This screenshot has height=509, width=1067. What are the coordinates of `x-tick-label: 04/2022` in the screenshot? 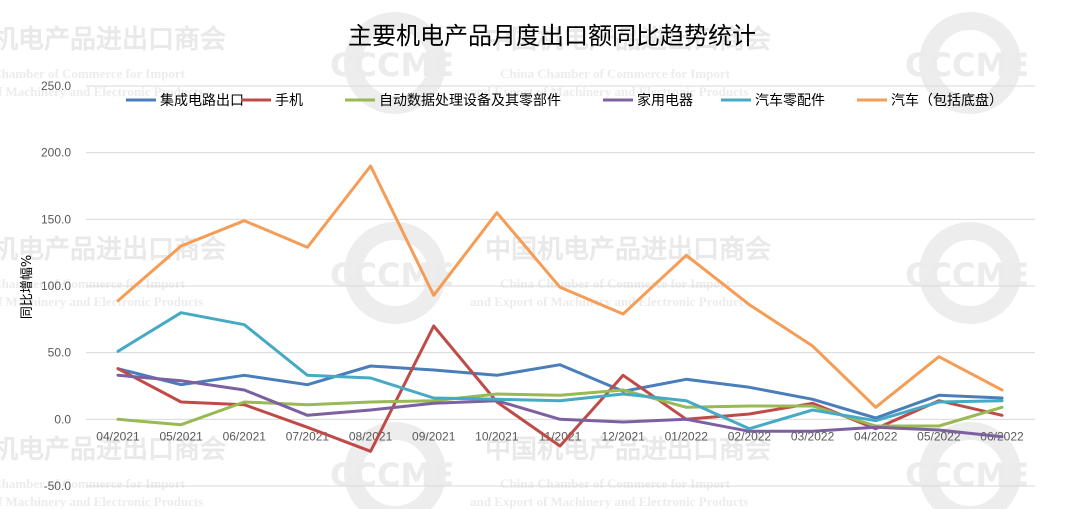 It's located at (876, 436).